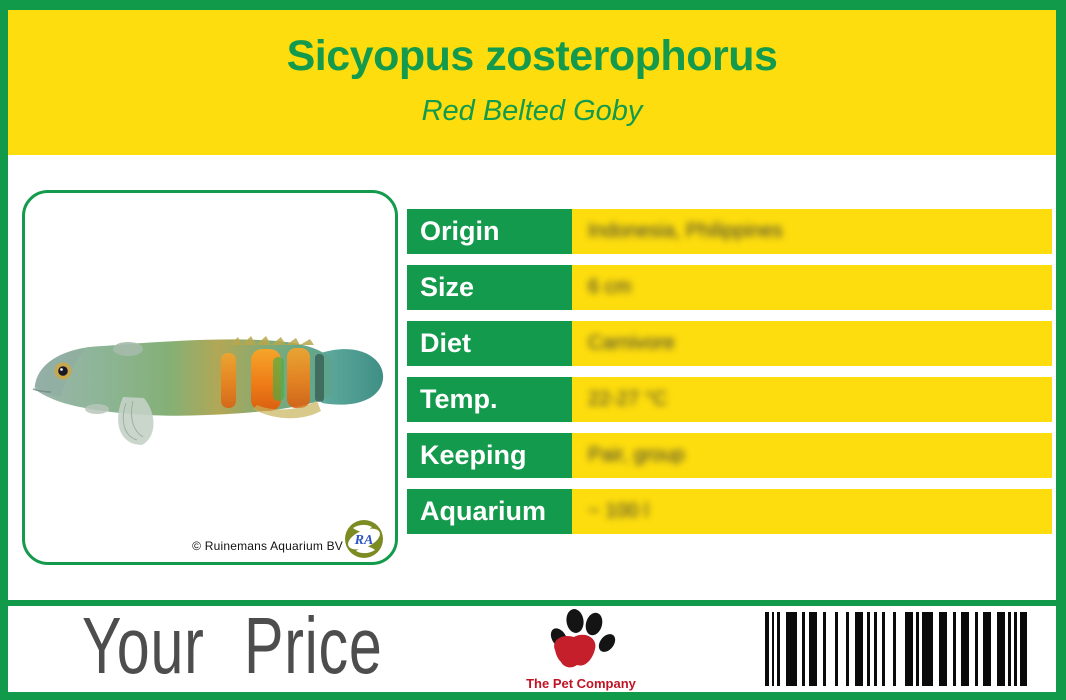 The height and width of the screenshot is (700, 1066). I want to click on row-value-temp: 22-27 °C, so click(812, 399).